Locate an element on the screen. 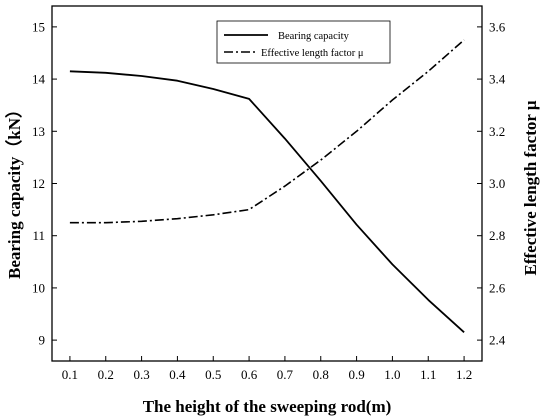  left-y-tick-label: 13 is located at coordinates (38, 131).